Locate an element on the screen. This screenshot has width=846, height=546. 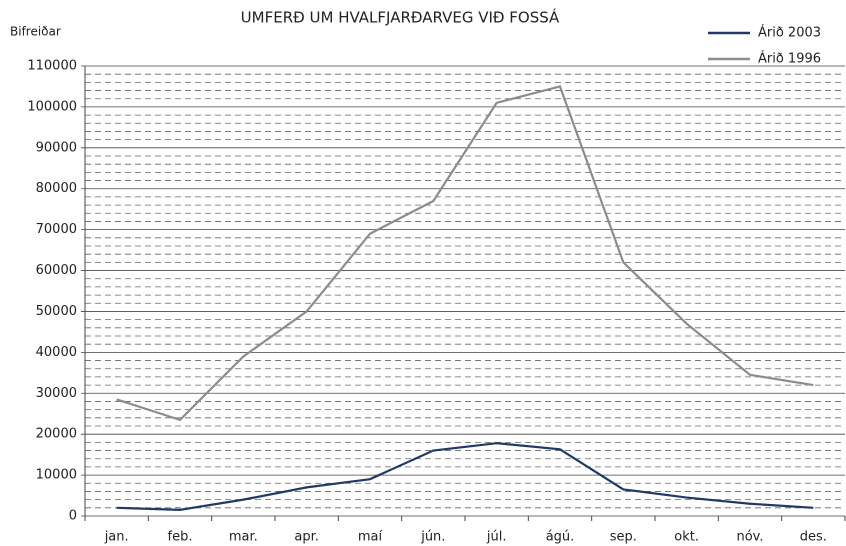
y-tick-label: 60000 is located at coordinates (56, 270).